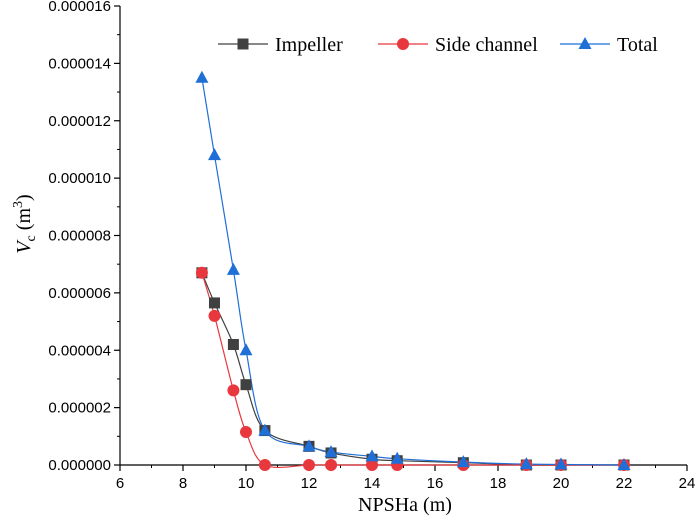 The image size is (700, 519). What do you see at coordinates (637, 45) in the screenshot?
I see `legend-label: Total` at bounding box center [637, 45].